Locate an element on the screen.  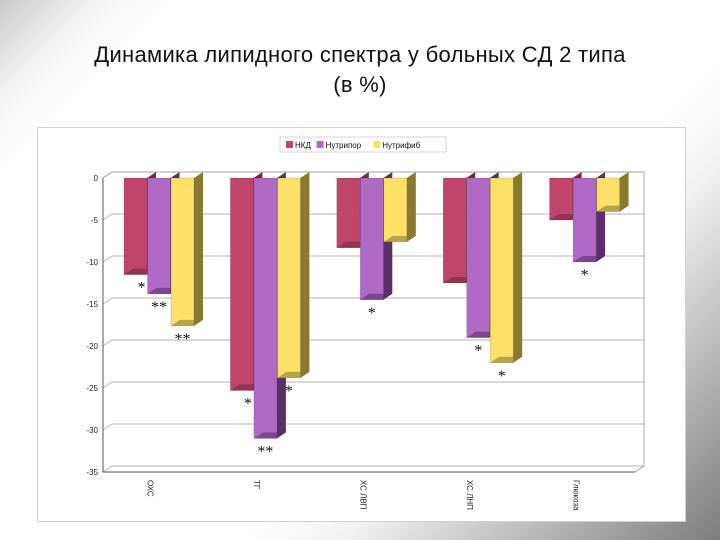
y-tick-label: 0 is located at coordinates (96, 178).